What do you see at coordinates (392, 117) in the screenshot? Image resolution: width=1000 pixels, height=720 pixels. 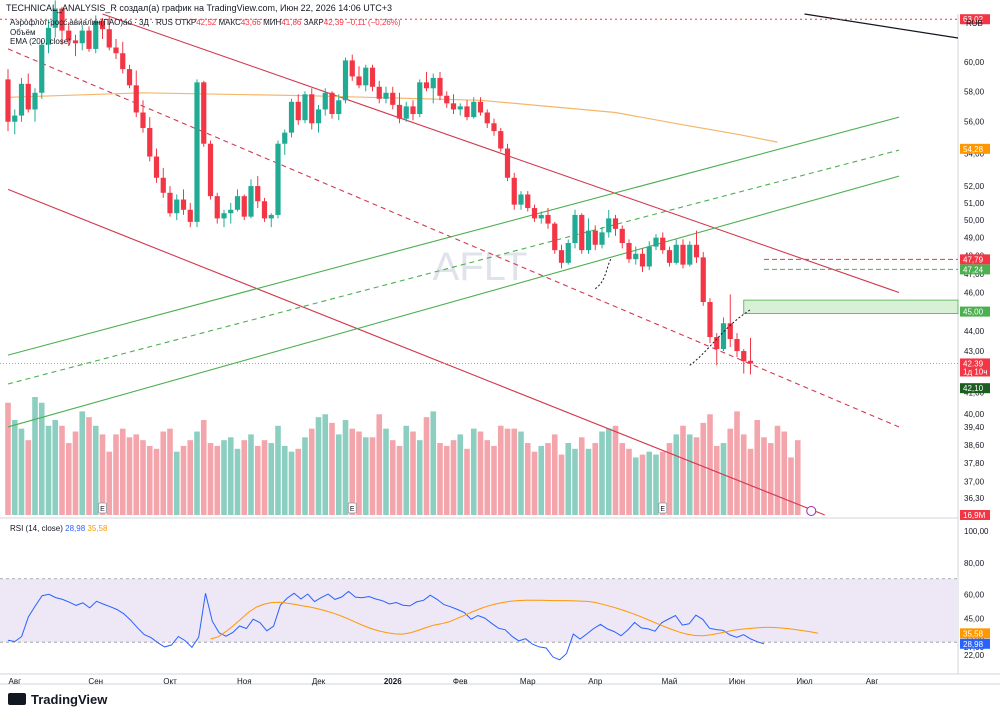 I see `ema-200-line` at bounding box center [392, 117].